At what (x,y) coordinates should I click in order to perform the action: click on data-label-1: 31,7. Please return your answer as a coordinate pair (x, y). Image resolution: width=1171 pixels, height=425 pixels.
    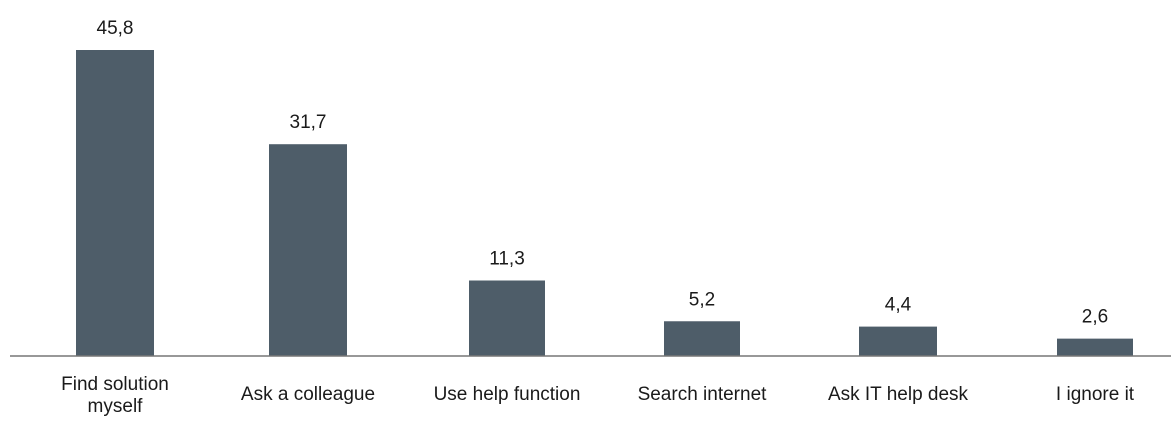
    Looking at the image, I should click on (308, 122).